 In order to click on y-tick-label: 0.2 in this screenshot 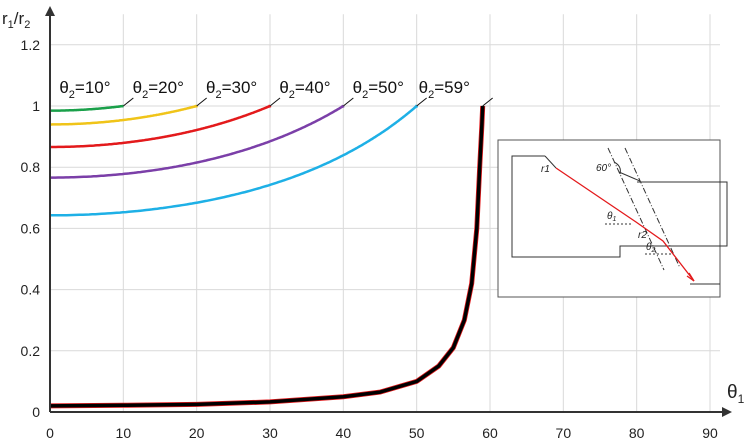, I will do `click(31, 351)`.